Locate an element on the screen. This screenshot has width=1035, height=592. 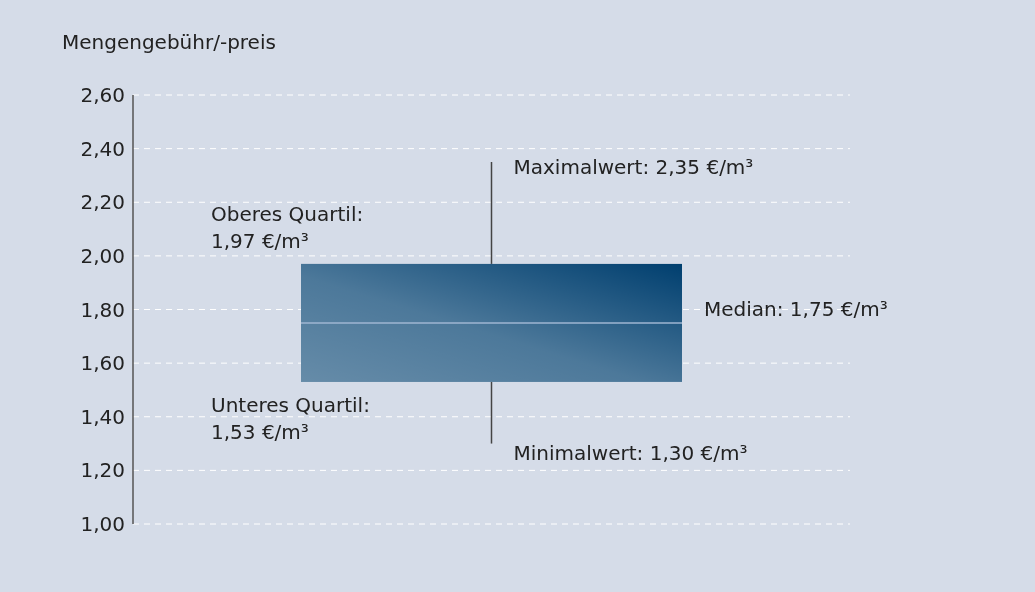
annotation: Median: 1,75 €/m³ is located at coordinates (796, 308).